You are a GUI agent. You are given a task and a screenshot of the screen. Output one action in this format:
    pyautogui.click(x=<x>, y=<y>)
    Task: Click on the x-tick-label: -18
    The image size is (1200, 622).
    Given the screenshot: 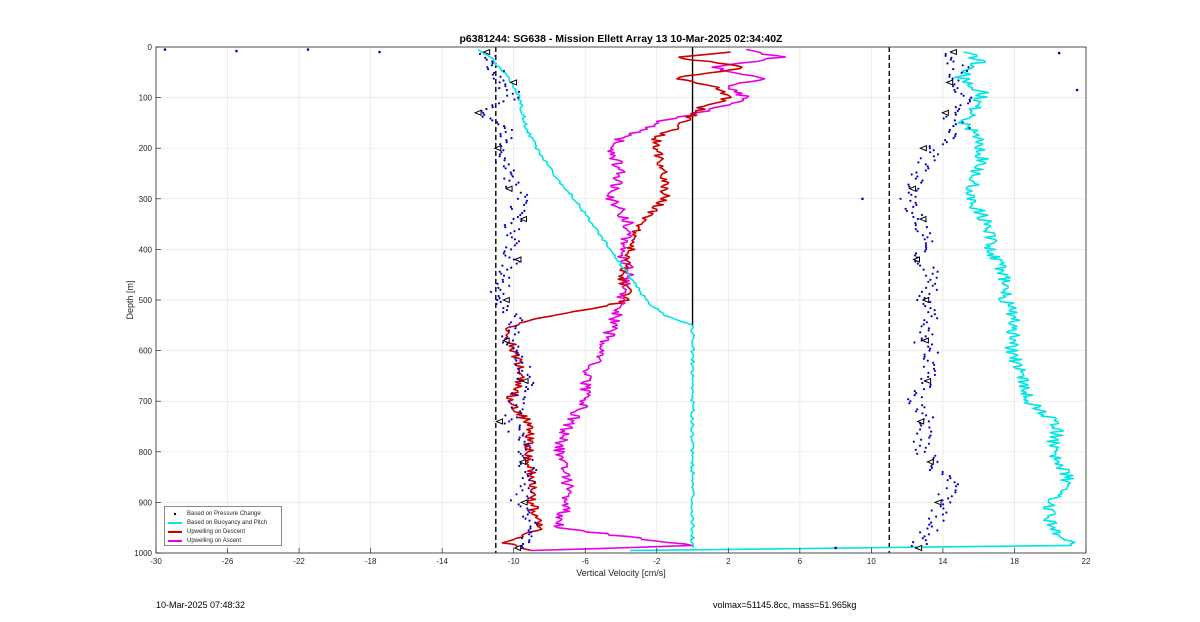 What is the action you would take?
    pyautogui.click(x=371, y=561)
    